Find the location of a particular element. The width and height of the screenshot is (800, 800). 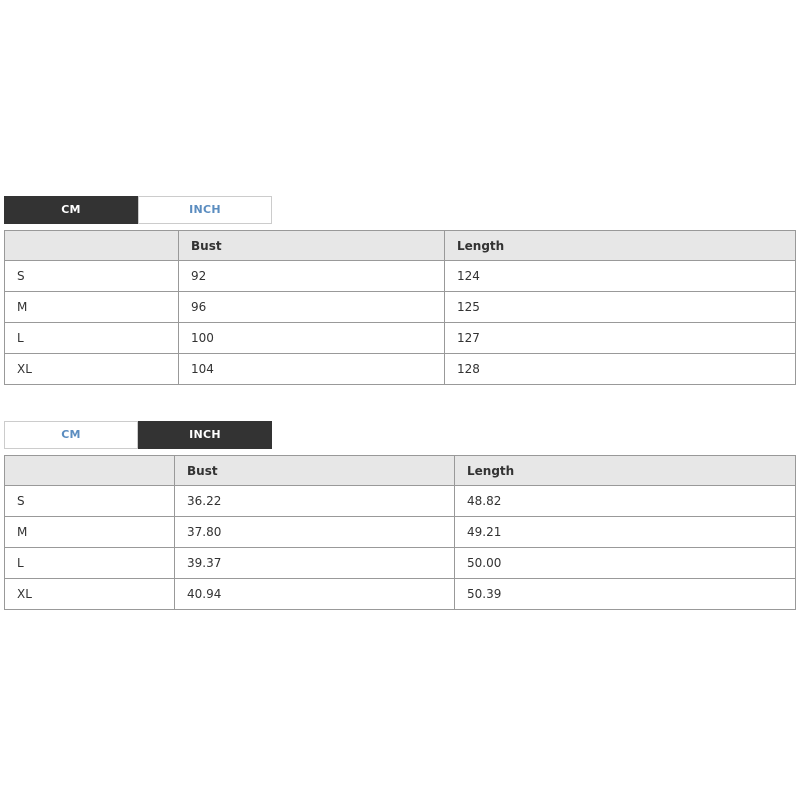

cell-bust: 92 is located at coordinates (311, 276).